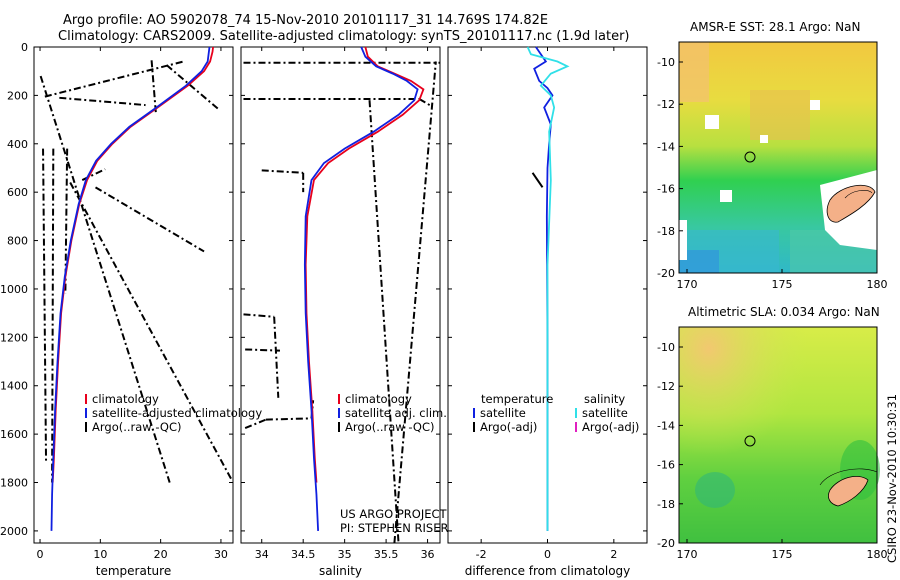 This screenshot has height=580, width=900. Describe the element at coordinates (17, 192) in the screenshot. I see `y-tick-label: 600` at that location.